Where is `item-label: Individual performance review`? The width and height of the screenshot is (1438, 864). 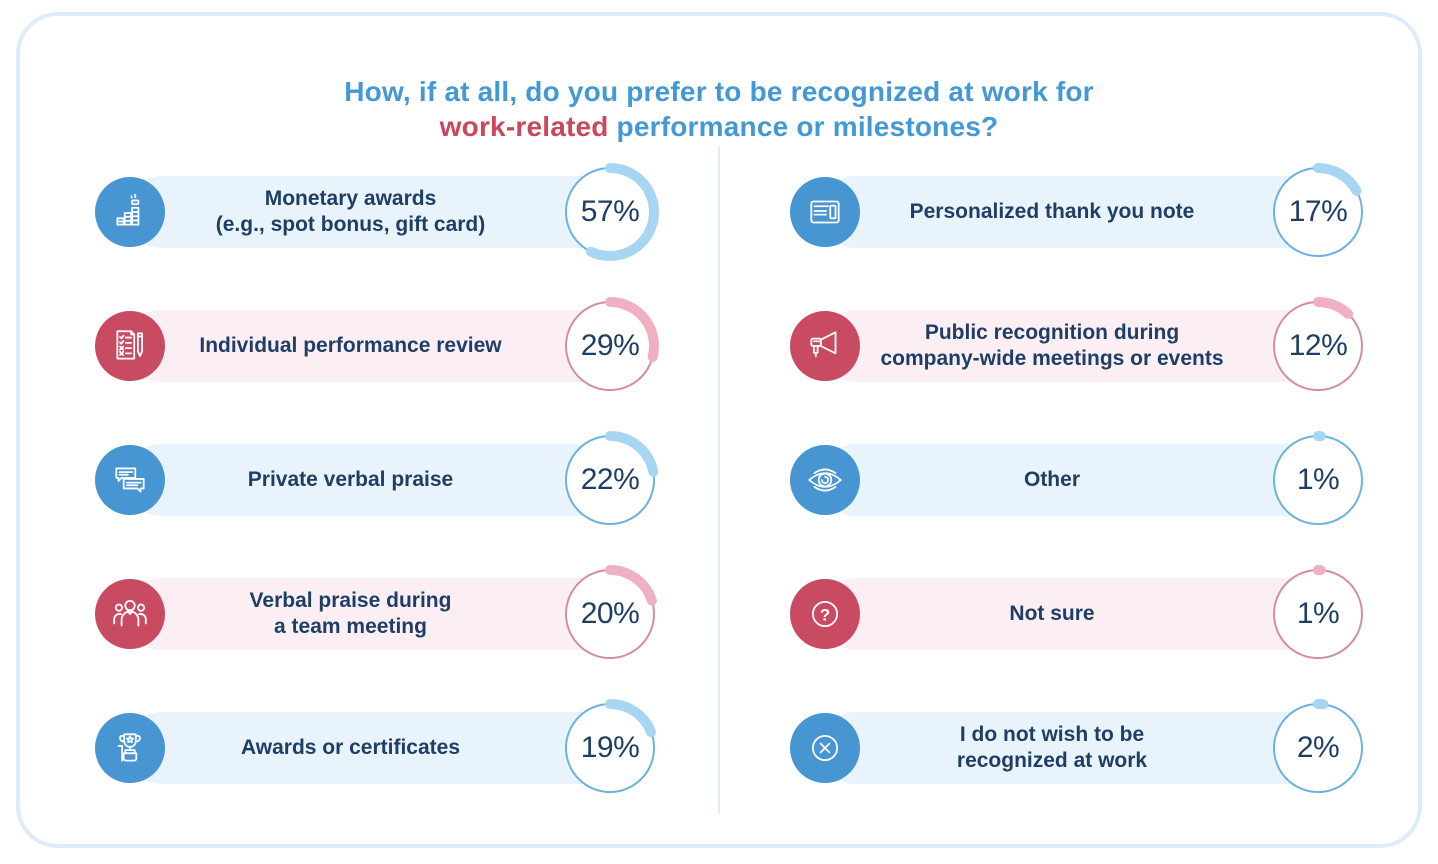 item-label: Individual performance review is located at coordinates (350, 345).